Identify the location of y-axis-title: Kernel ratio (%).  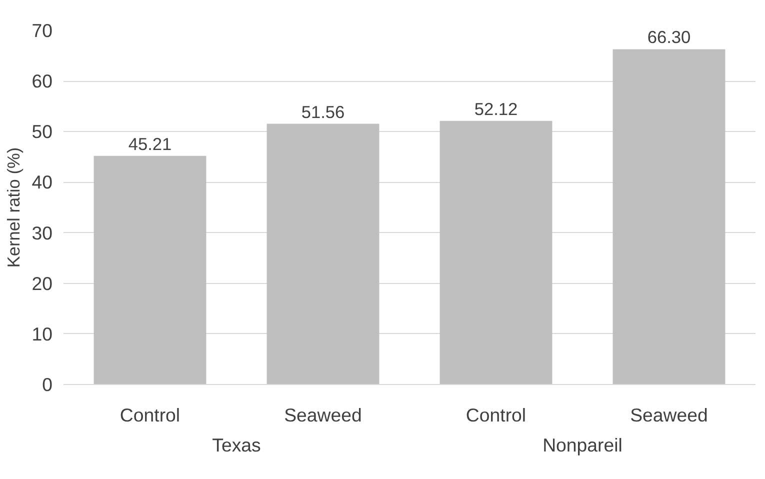
(14, 207).